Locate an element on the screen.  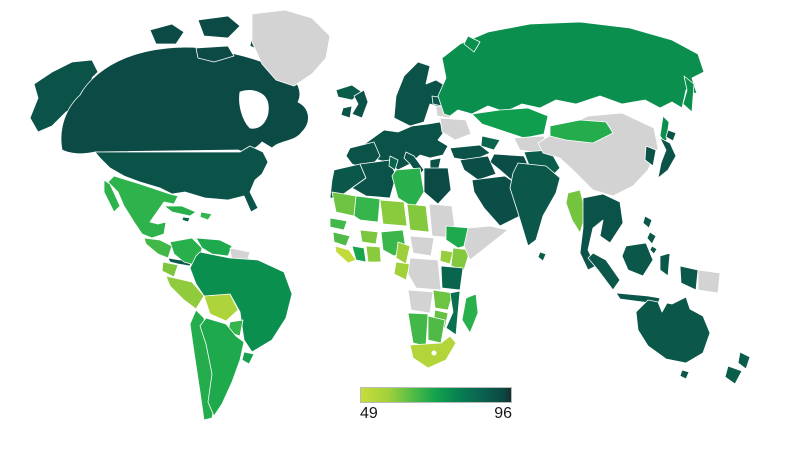
country-mauritania: Mauritania: 64 is located at coordinates (344, 204).